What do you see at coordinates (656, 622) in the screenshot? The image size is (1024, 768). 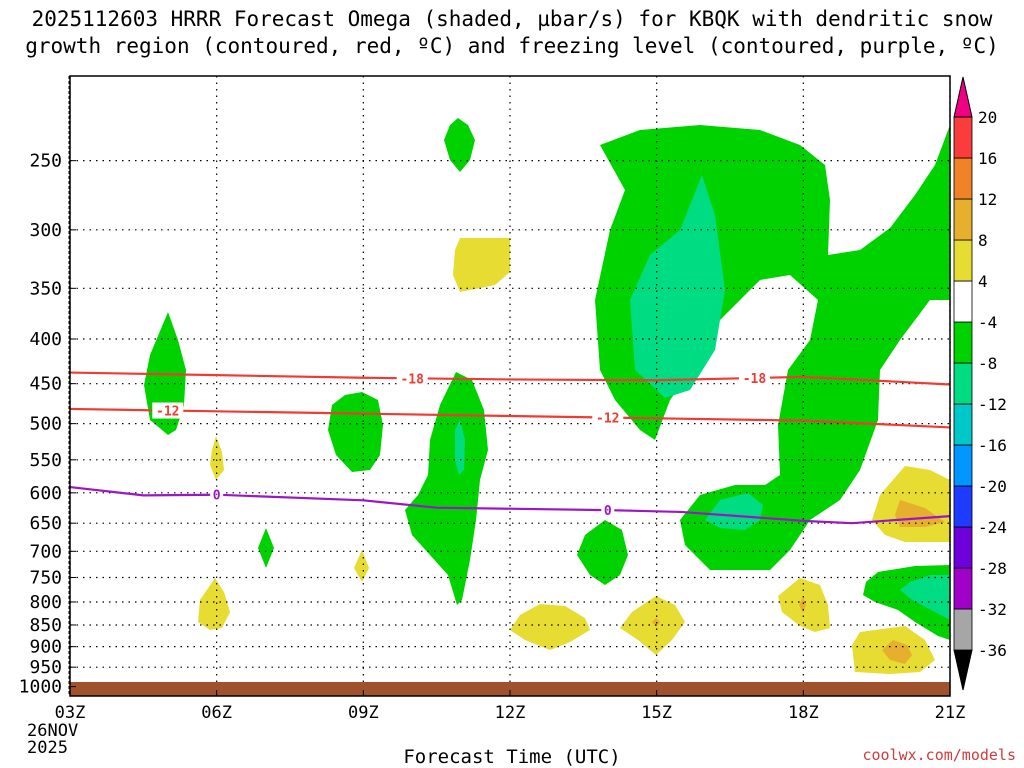 I see `omega-region-orange-15z` at bounding box center [656, 622].